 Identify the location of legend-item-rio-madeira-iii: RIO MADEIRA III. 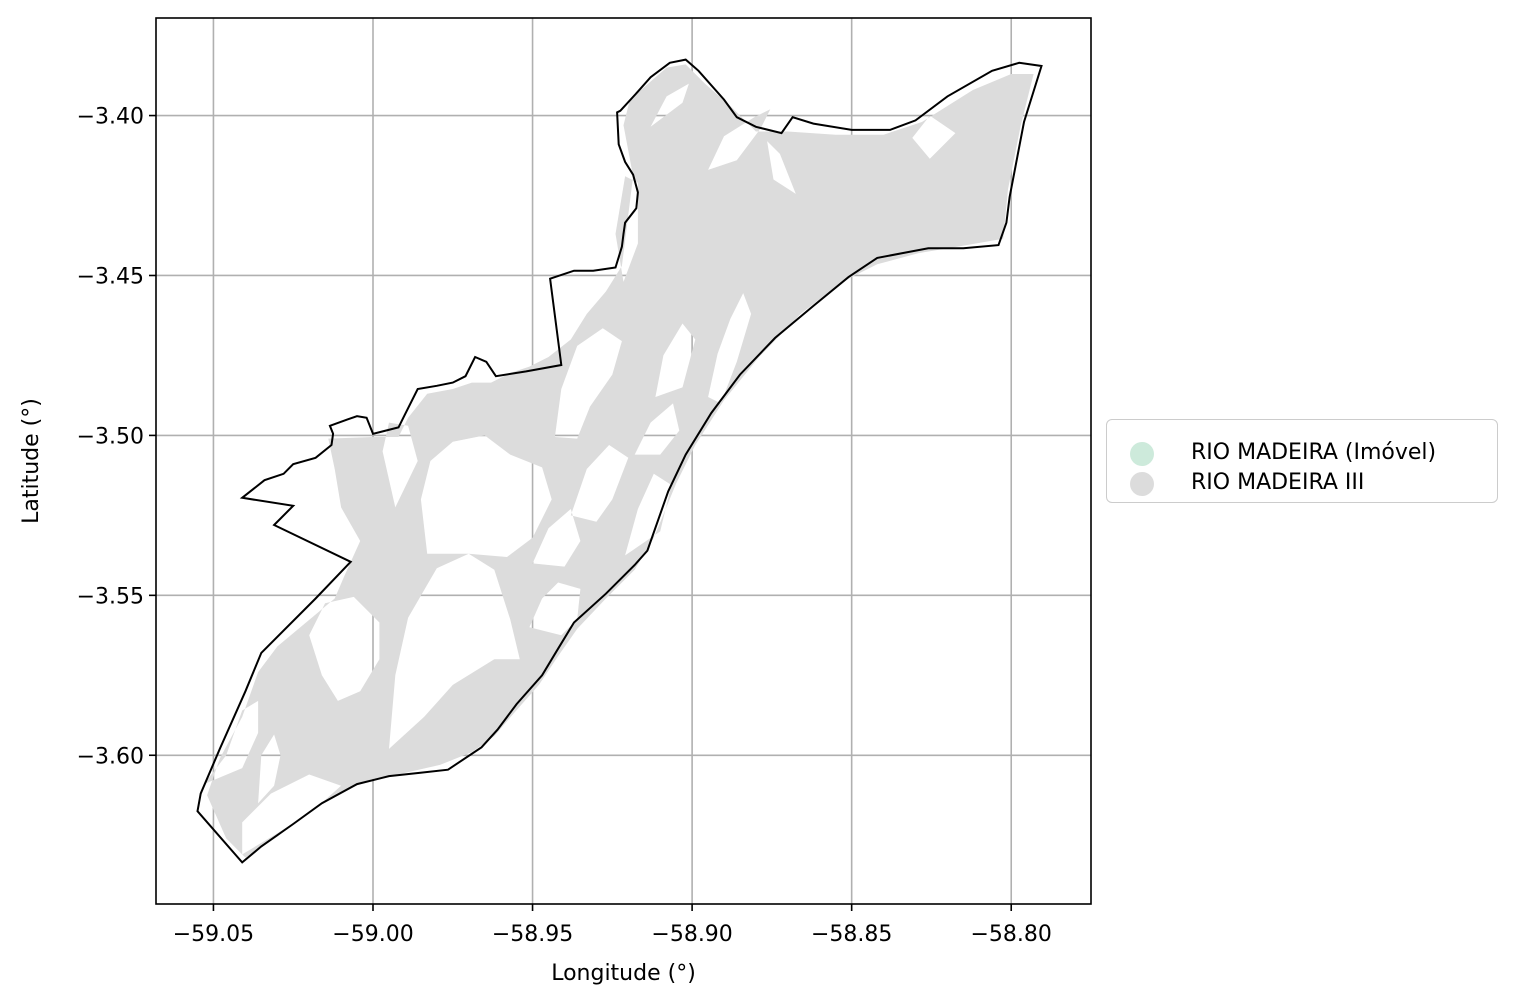
(1302, 484).